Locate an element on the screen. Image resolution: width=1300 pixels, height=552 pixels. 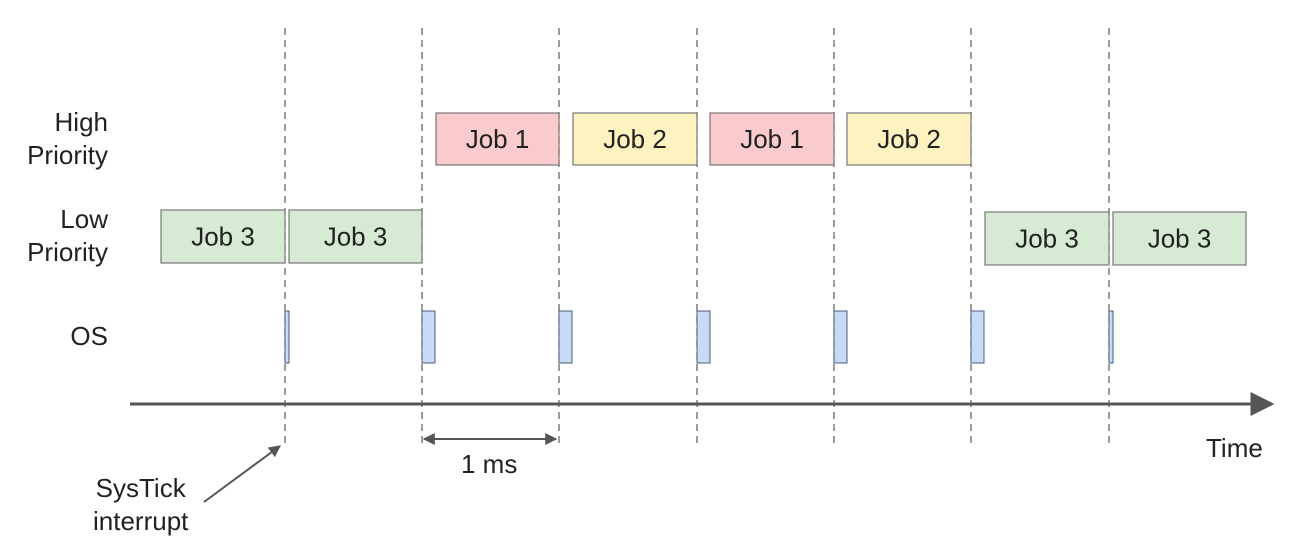
systick-interrupt-label: SysTick interrupt is located at coordinates (141, 504).